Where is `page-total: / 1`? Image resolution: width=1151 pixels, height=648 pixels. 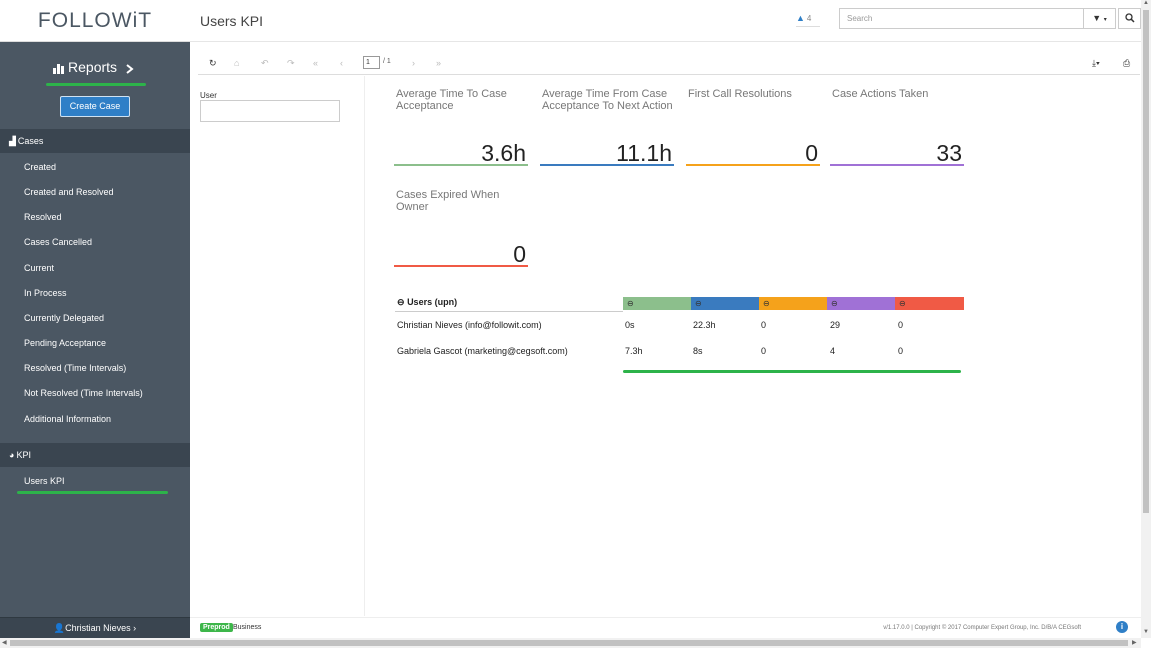
page-total: / 1 is located at coordinates (387, 61).